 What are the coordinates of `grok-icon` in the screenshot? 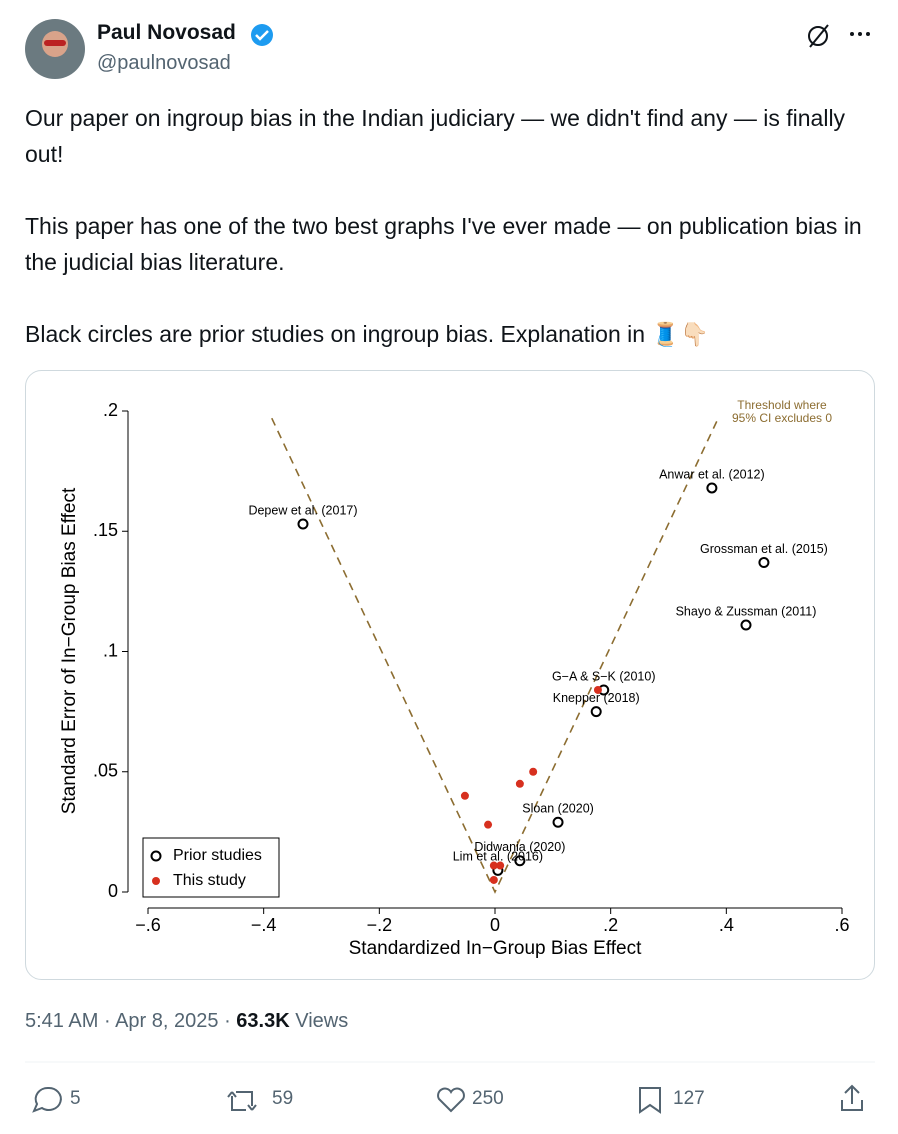 It's located at (818, 36).